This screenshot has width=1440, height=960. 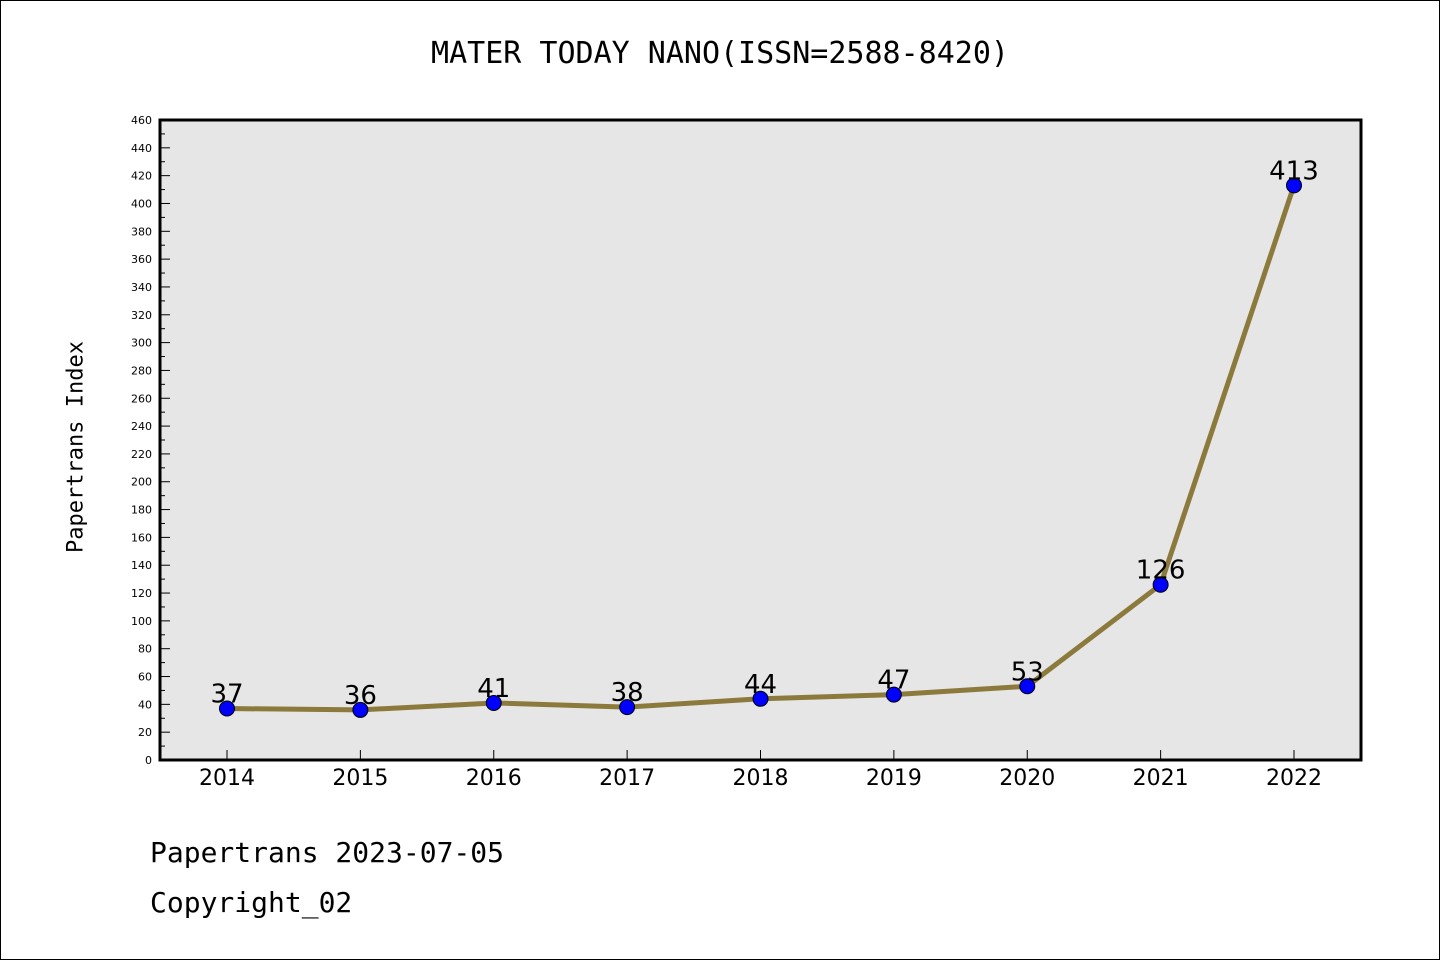 What do you see at coordinates (360, 778) in the screenshot?
I see `x-tick-label: 2015` at bounding box center [360, 778].